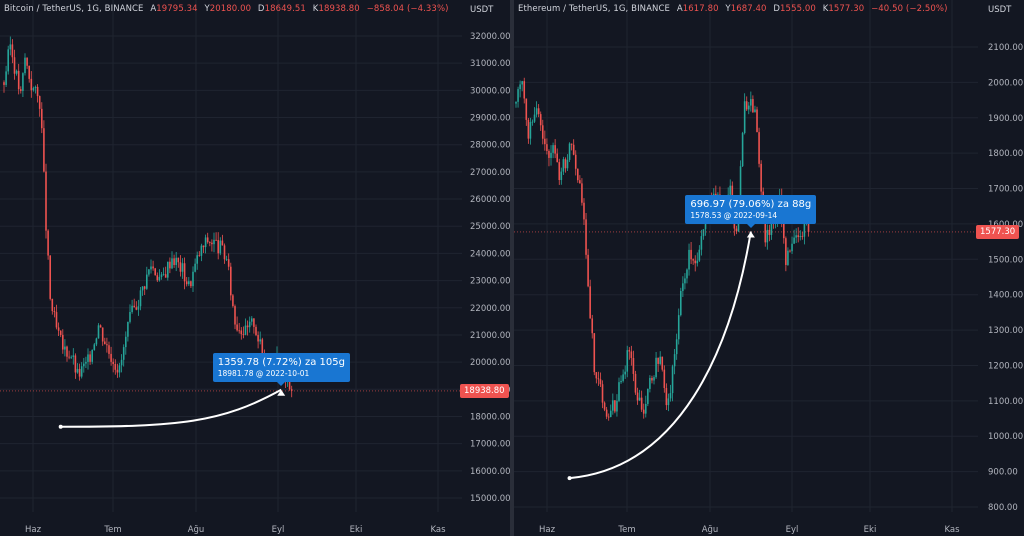 The image size is (1024, 536). What do you see at coordinates (490, 336) in the screenshot?
I see `y-tick-label: 21000.00` at bounding box center [490, 336].